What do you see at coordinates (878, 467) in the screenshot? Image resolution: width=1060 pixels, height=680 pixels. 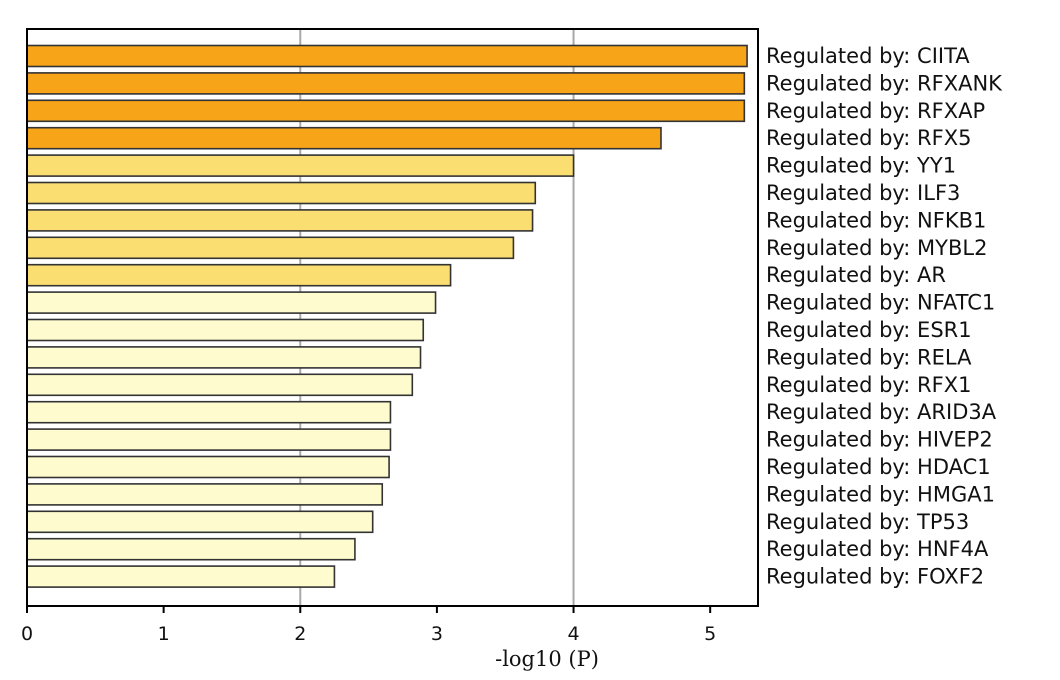 I see `category-label: Regulated by: HDAC1` at bounding box center [878, 467].